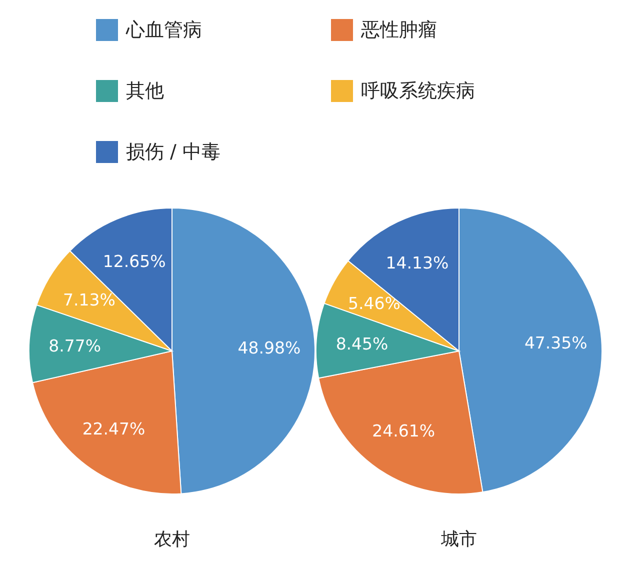 The image size is (625, 563). Describe the element at coordinates (145, 91) in the screenshot. I see `legend-label: 其他` at that location.